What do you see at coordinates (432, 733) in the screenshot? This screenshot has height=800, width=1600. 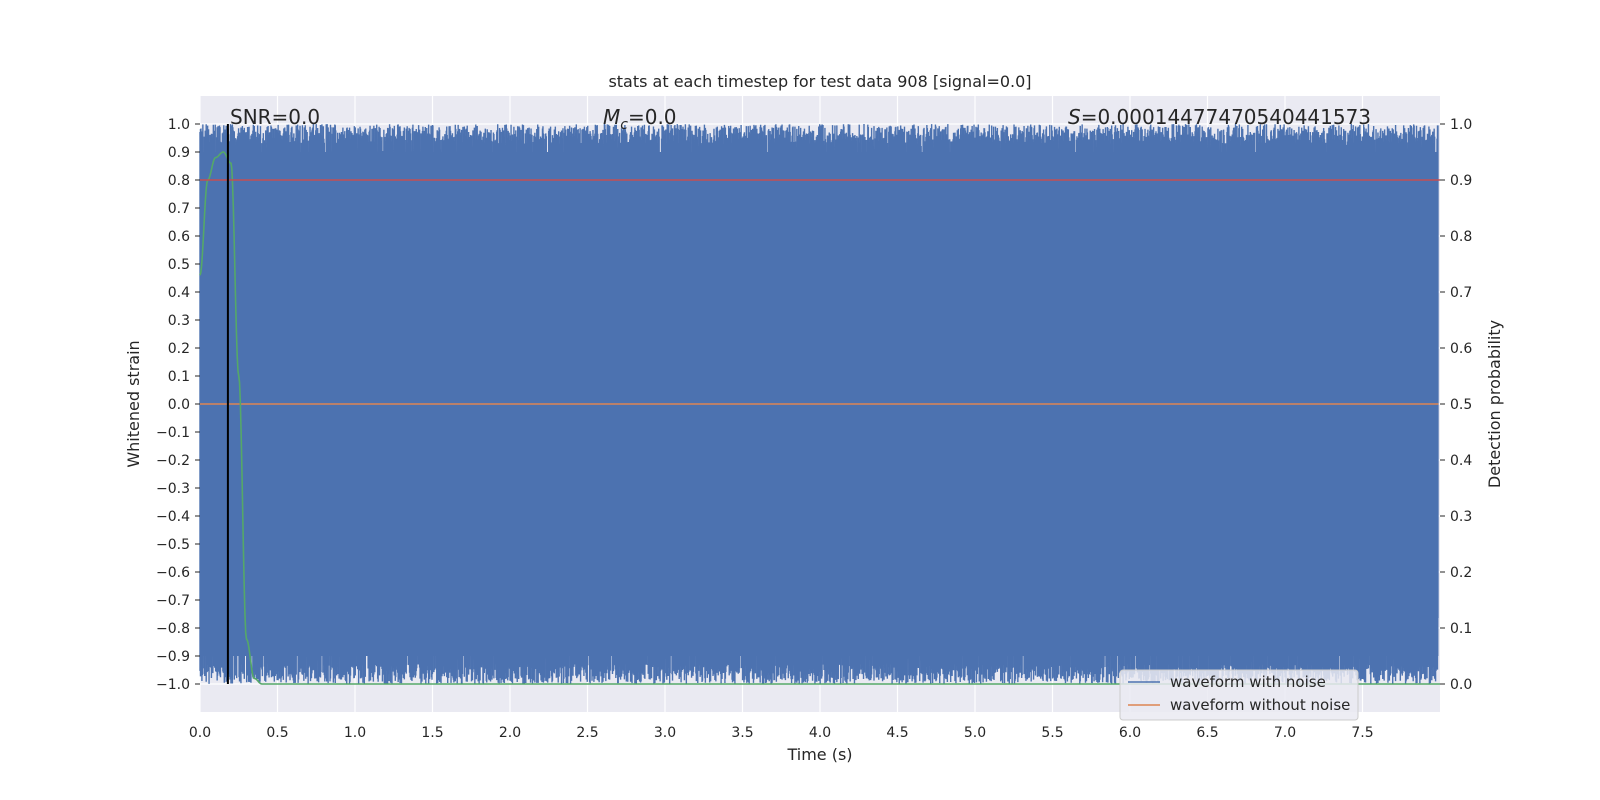 I see `x-tick-label: 1.5` at bounding box center [432, 733].